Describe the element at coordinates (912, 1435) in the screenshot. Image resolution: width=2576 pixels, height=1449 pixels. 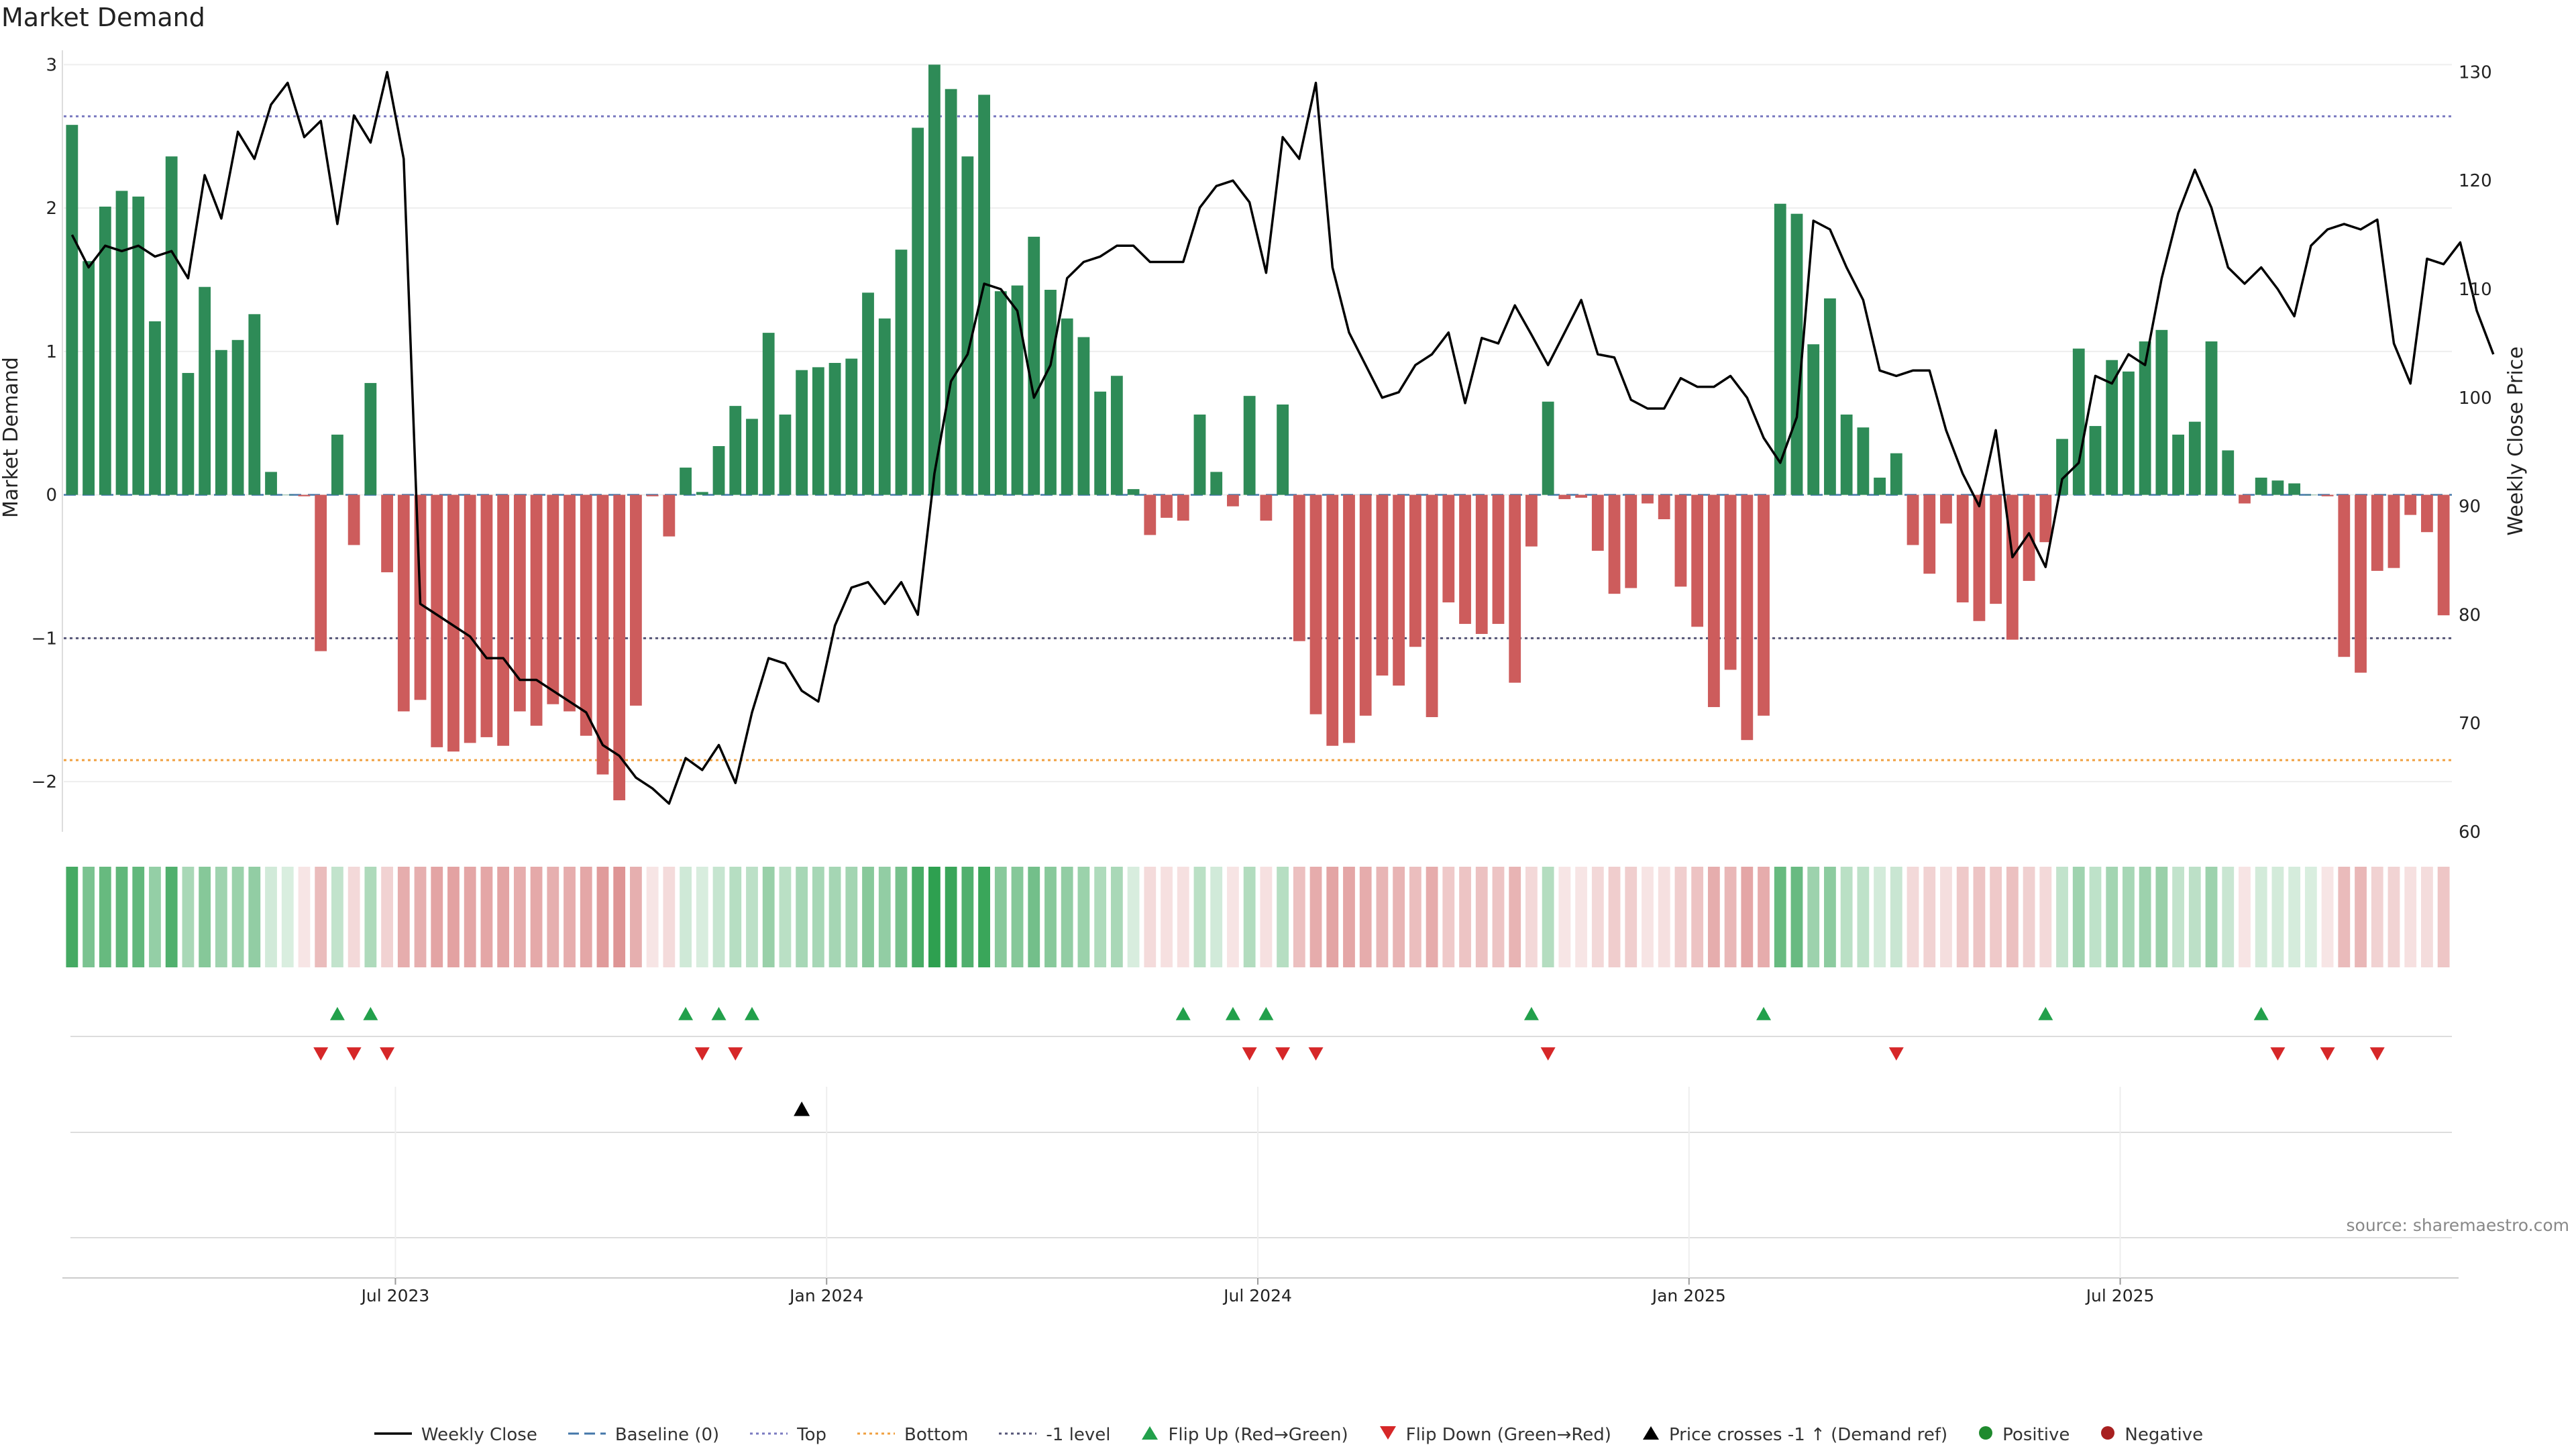
I see `legend-item: Bottom` at that location.